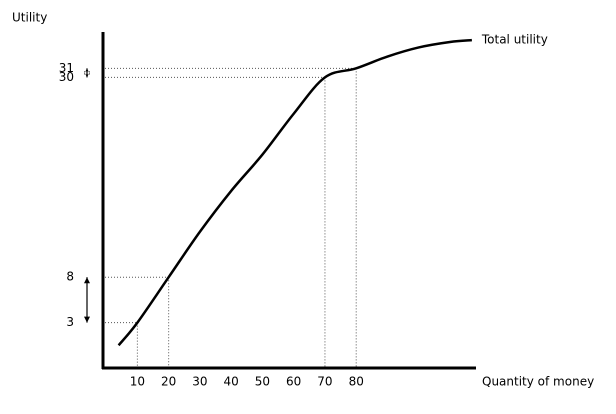 Image resolution: width=616 pixels, height=414 pixels. I want to click on x-axis-label: Quantity of money, so click(538, 382).